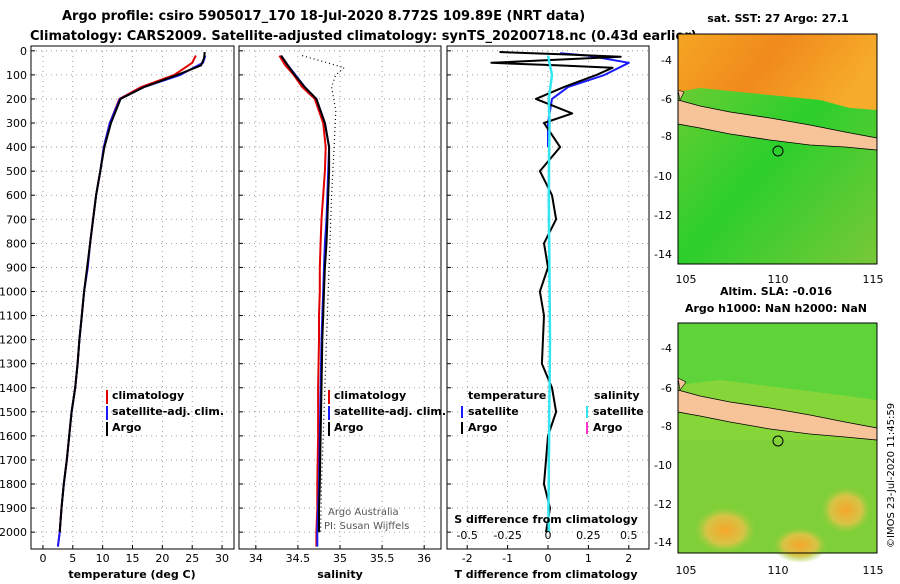  Describe the element at coordinates (168, 411) in the screenshot. I see `legend-satellite-adj: satellite-adj. clim.` at that location.